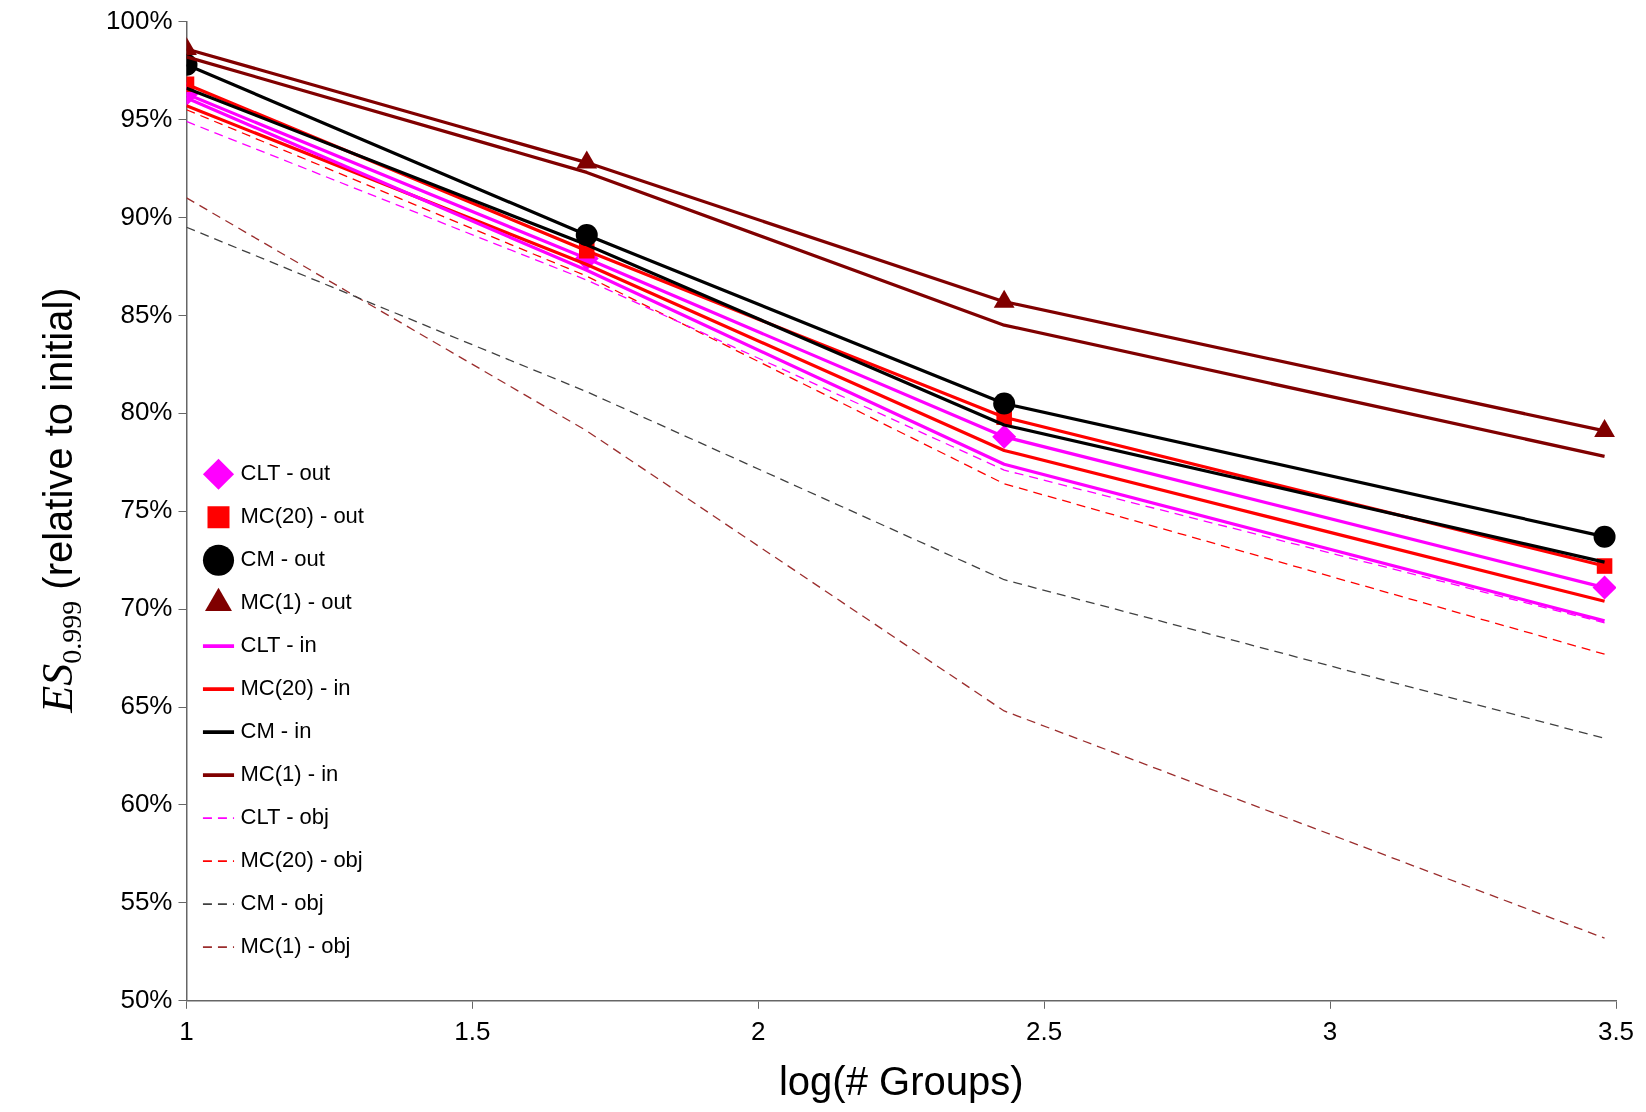  What do you see at coordinates (146, 117) in the screenshot?
I see `y-tick-label: 95%` at bounding box center [146, 117].